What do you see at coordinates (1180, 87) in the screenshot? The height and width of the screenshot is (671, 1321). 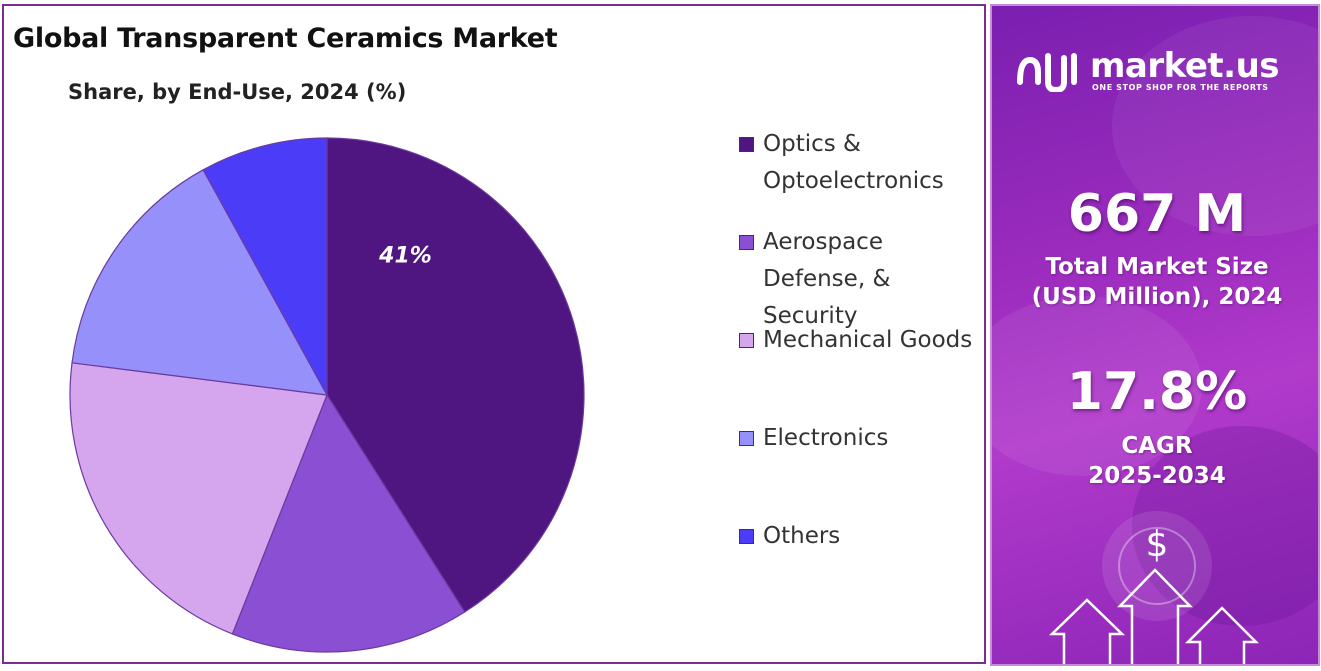 I see `brand-tagline: ONE STOP SHOP FOR THE REPORTS` at bounding box center [1180, 87].